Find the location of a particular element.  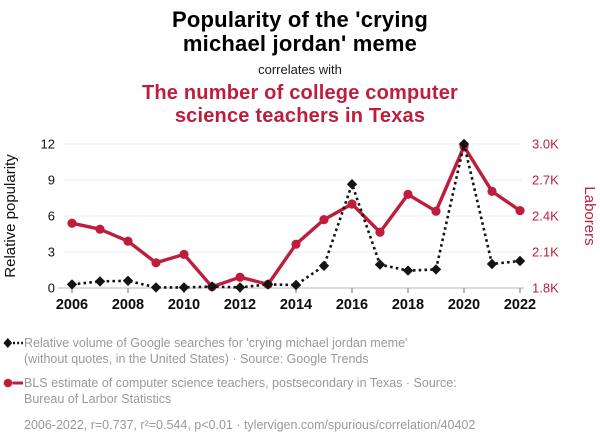

left-axis-tick-label: 6 is located at coordinates (51, 216).